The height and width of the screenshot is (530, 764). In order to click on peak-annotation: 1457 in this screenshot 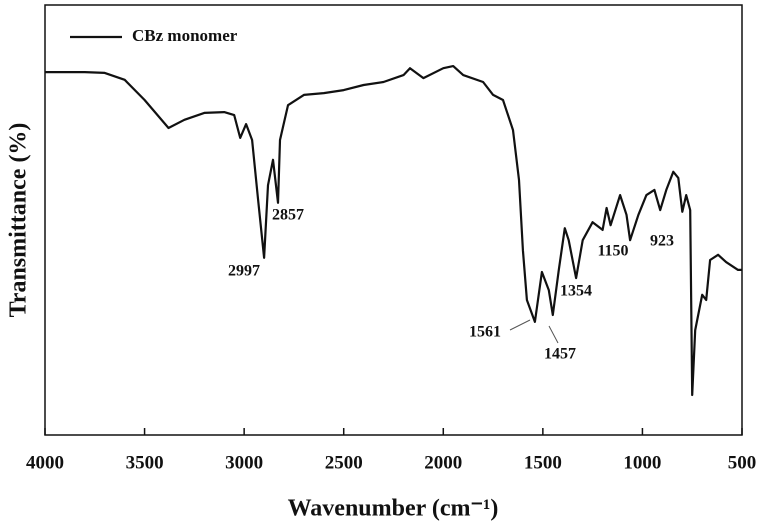, I will do `click(560, 354)`.